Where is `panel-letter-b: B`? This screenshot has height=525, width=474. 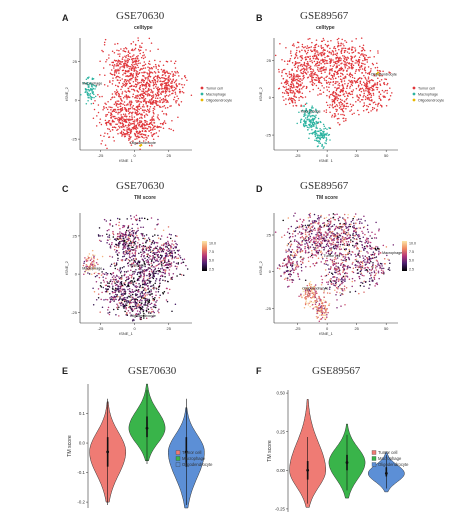 panel-letter-b: B is located at coordinates (259, 18).